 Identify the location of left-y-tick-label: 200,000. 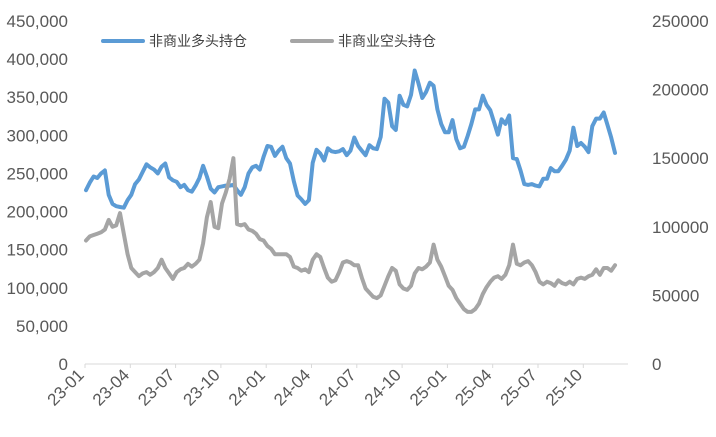
(37, 212).